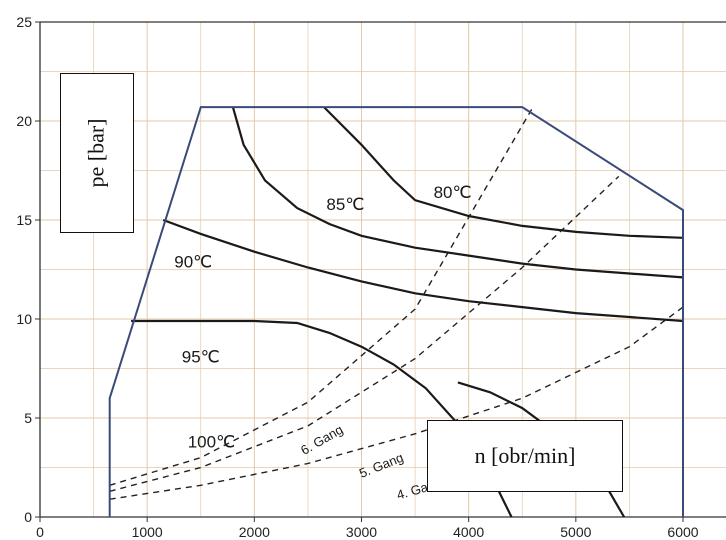 This screenshot has width=726, height=540. I want to click on y-tick-label: 25, so click(24, 22).